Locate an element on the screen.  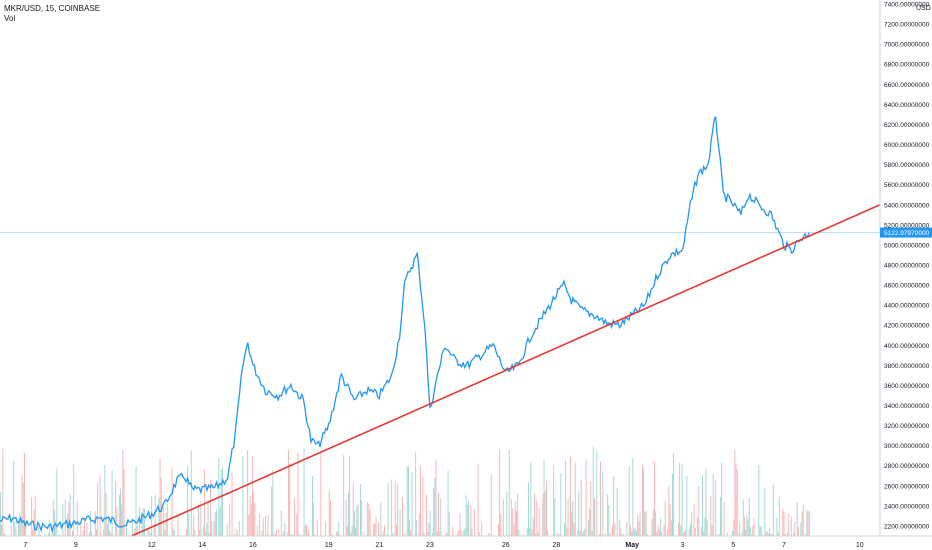
volume-indicator-label: Vol is located at coordinates (10, 18).